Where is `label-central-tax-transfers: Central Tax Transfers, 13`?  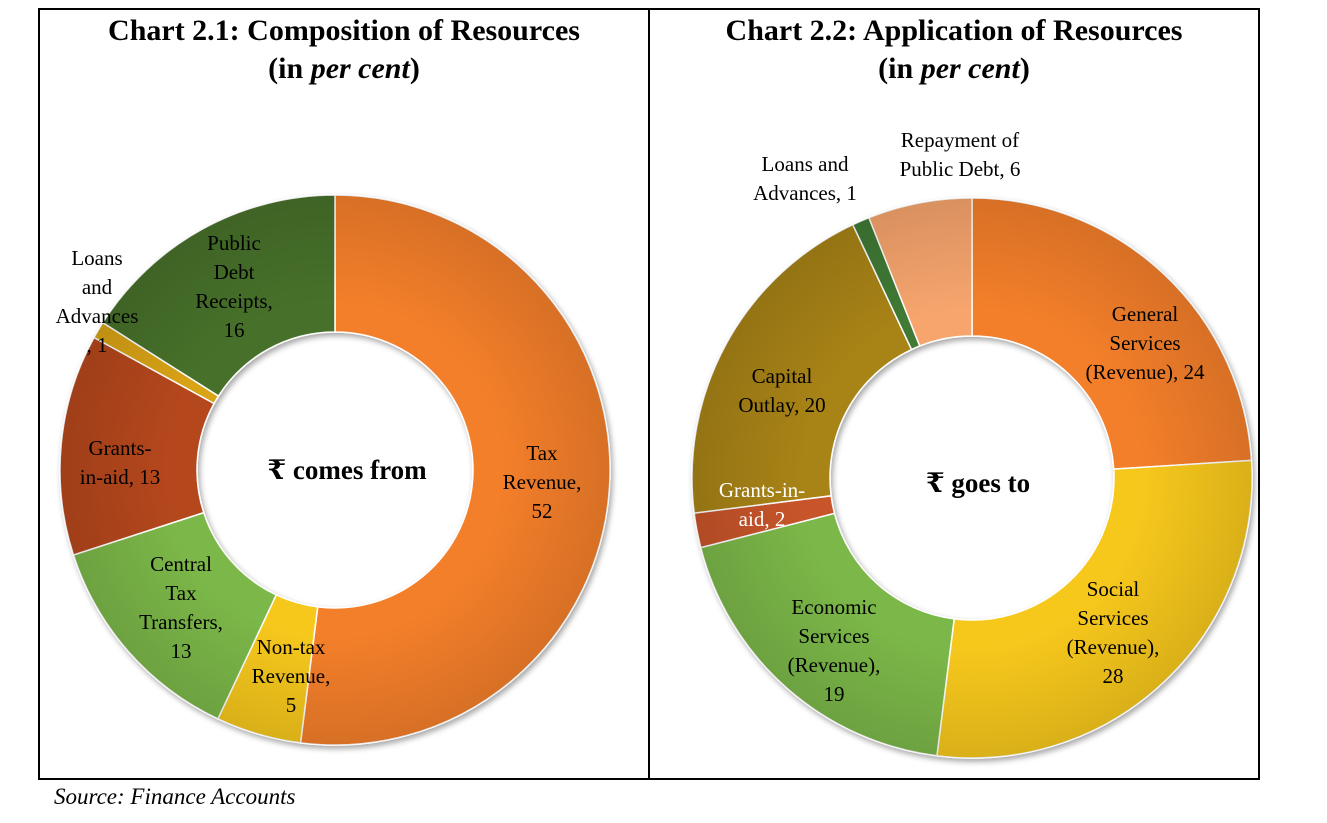
label-central-tax-transfers: Central Tax Transfers, 13 is located at coordinates (181, 607).